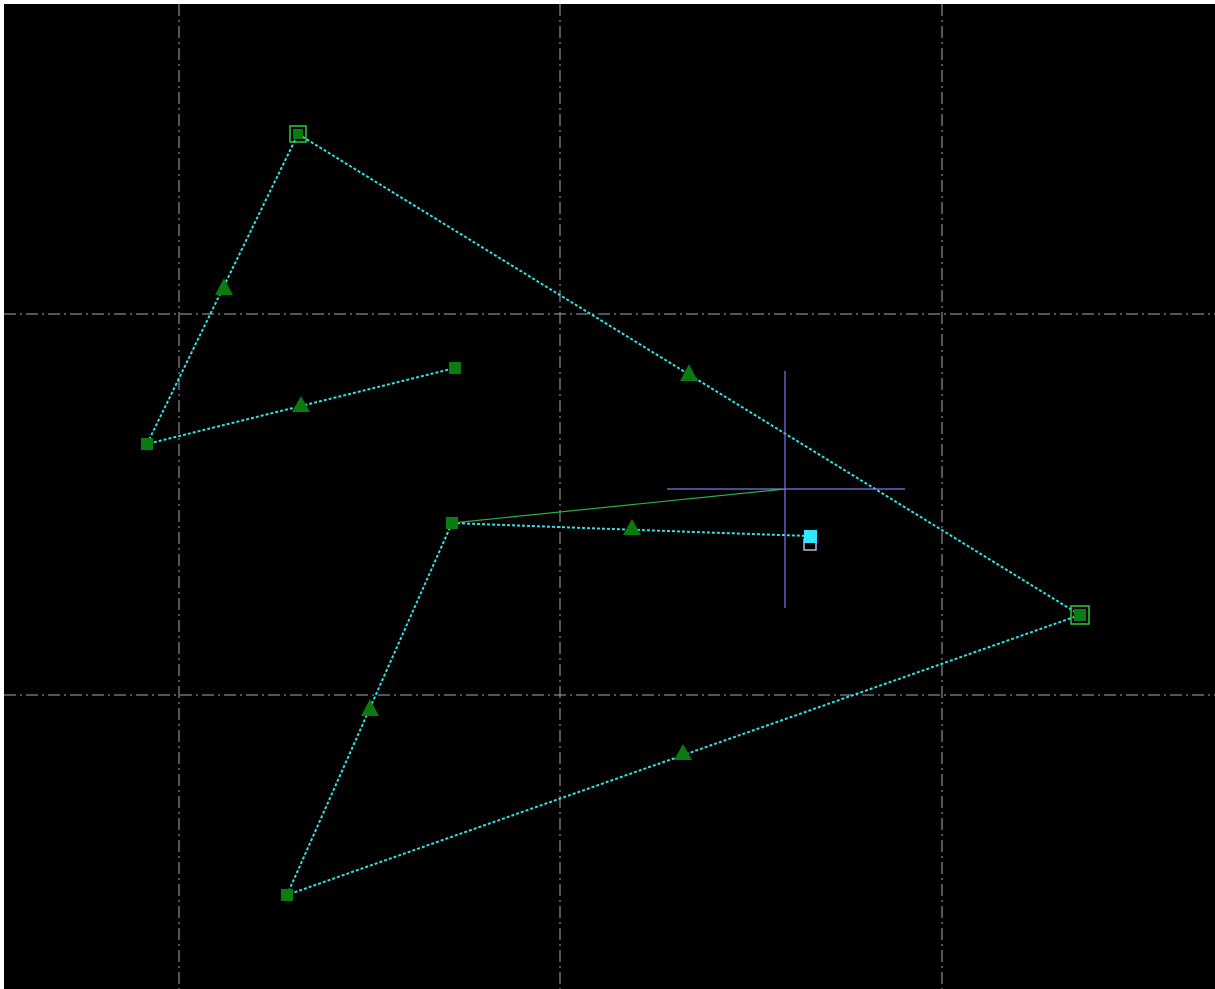  Describe the element at coordinates (618, 506) in the screenshot. I see `rubberband-line` at that location.